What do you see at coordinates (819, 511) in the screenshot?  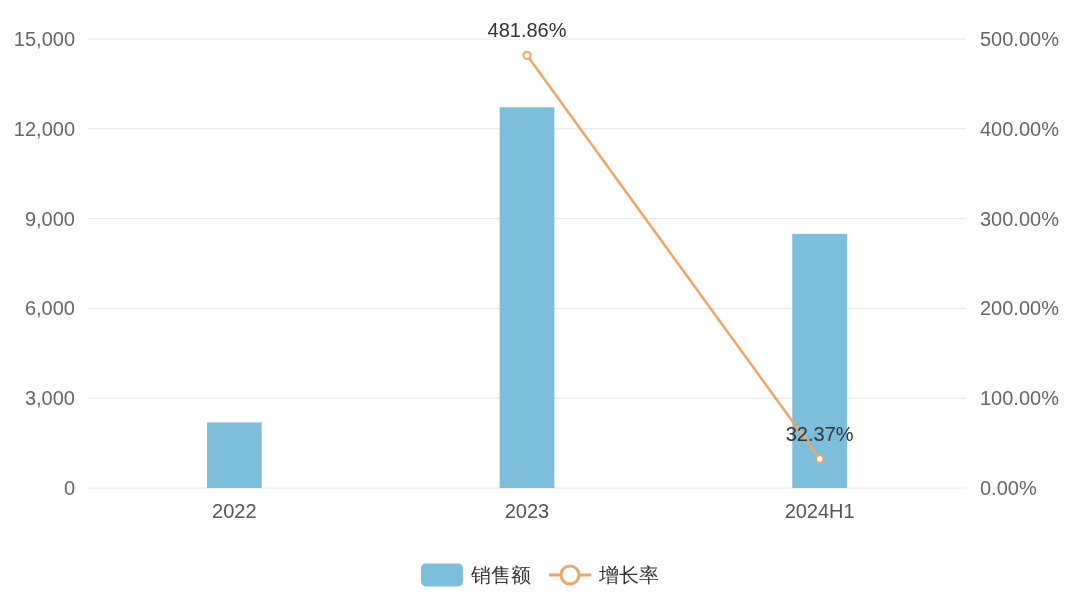 I see `xtick: 2024H1` at bounding box center [819, 511].